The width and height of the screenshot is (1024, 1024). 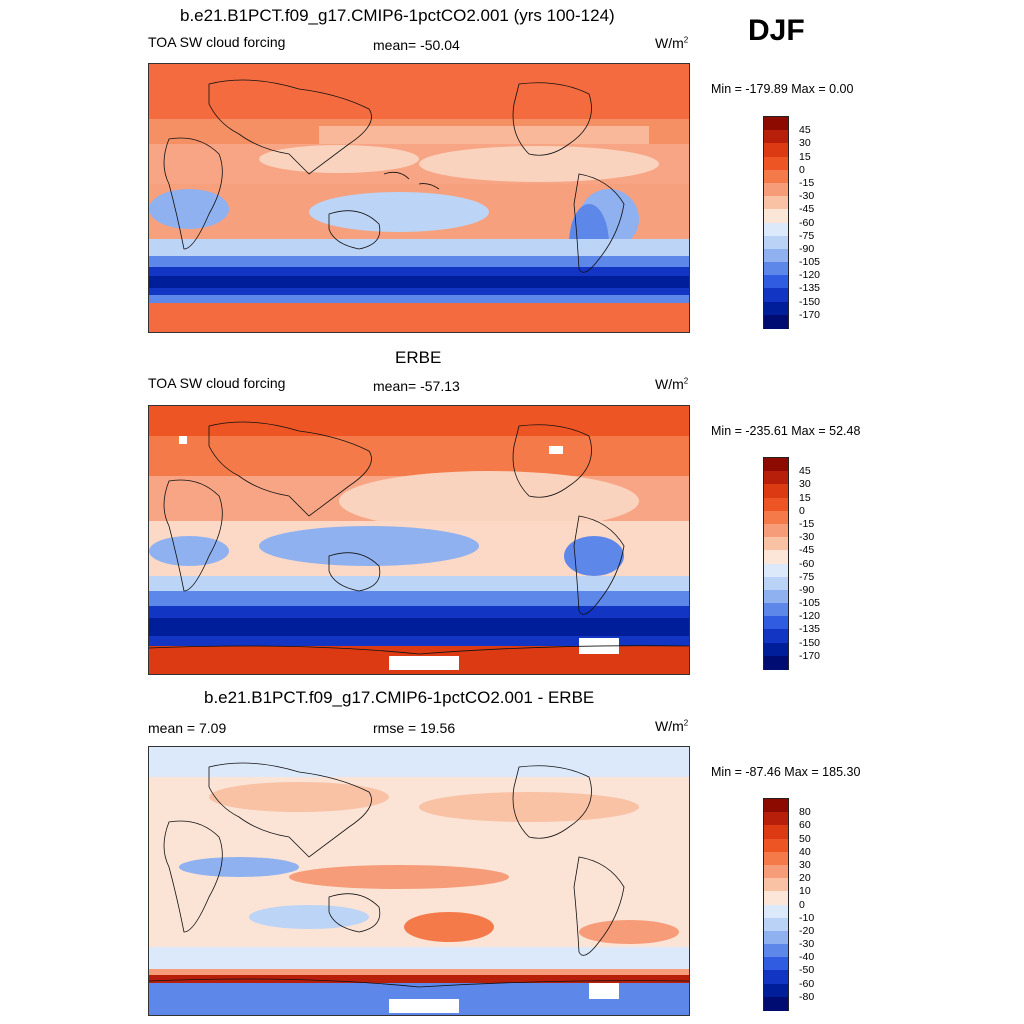 I want to click on colorbar-tick-label: -45, so click(x=807, y=209).